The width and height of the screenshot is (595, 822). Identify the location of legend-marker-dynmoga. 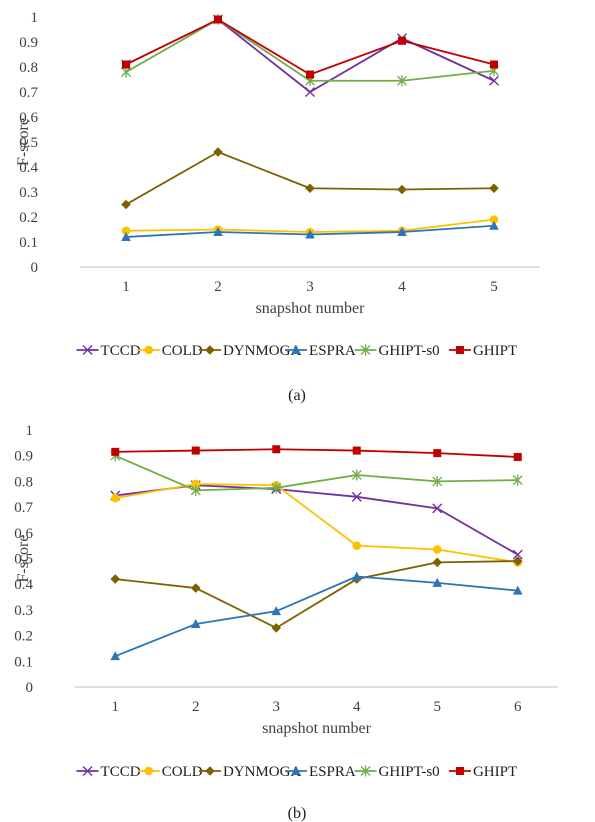
(210, 350).